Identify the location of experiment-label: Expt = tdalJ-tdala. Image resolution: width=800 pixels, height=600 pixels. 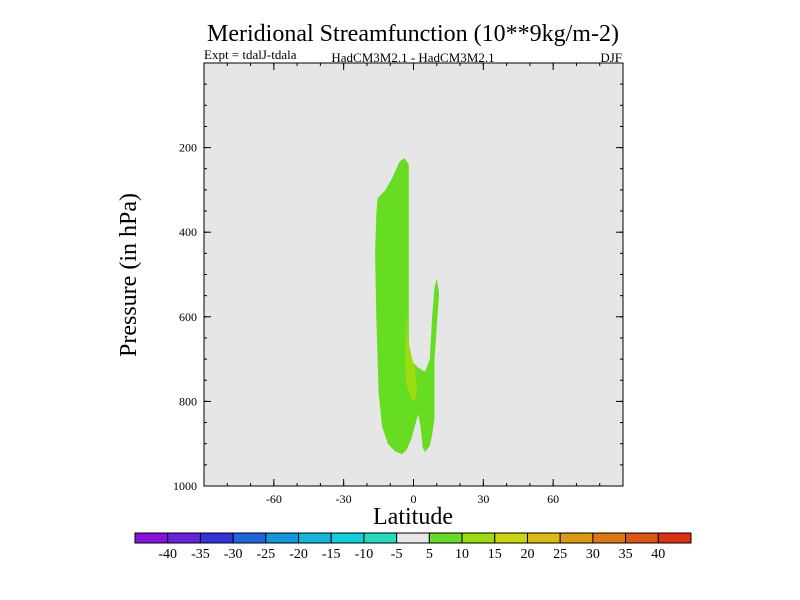
(250, 54).